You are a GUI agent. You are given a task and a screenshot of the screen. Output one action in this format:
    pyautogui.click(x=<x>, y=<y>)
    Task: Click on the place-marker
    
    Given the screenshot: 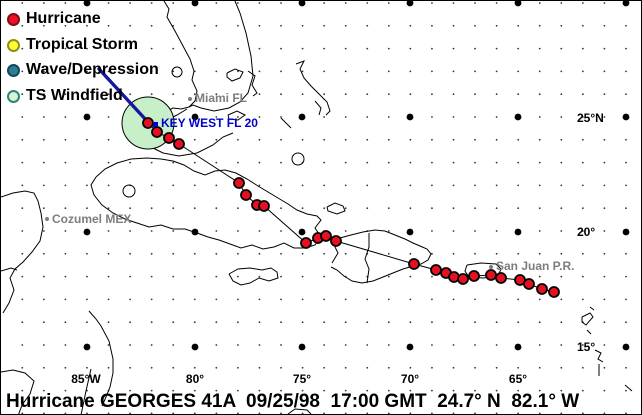 What is the action you would take?
    pyautogui.click(x=491, y=267)
    